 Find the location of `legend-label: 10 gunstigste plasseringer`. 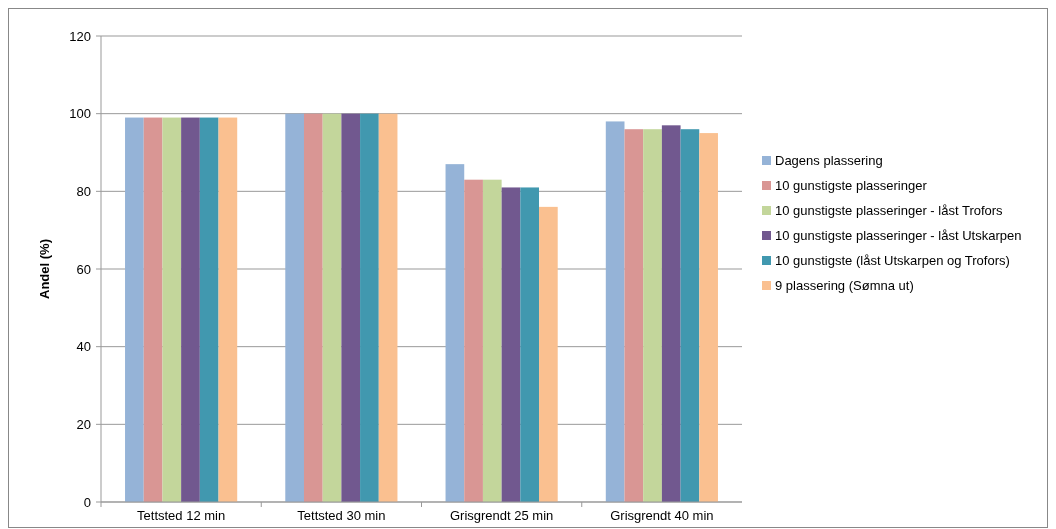

legend-label: 10 gunstigste plasseringer is located at coordinates (851, 185).